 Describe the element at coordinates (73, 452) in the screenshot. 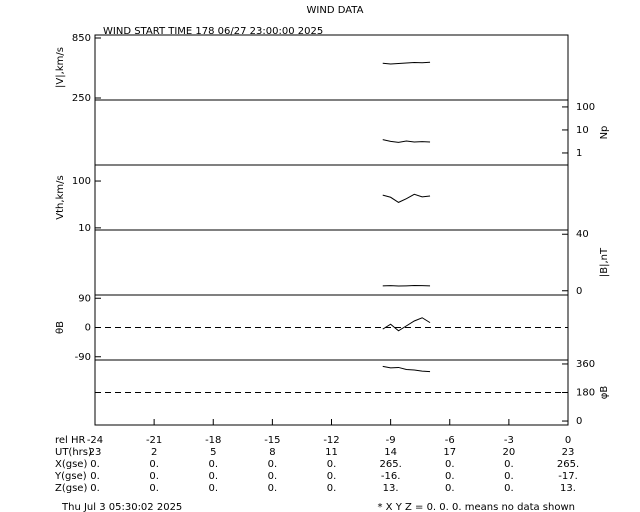

I see `table-row-label: UT(hrs)` at that location.